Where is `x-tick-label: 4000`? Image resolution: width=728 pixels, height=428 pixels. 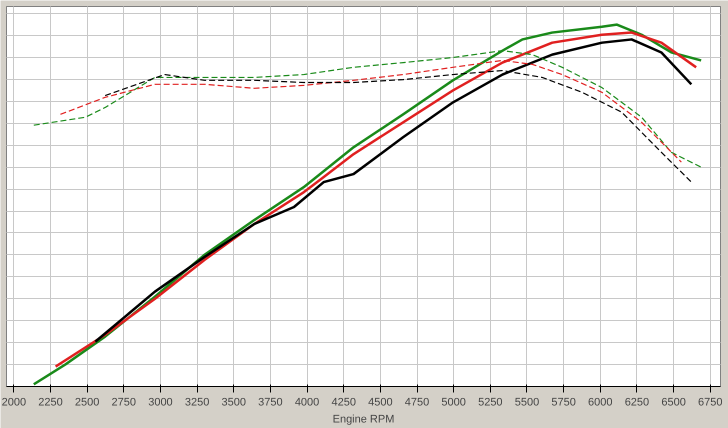
x-tick-label: 4000 is located at coordinates (307, 402).